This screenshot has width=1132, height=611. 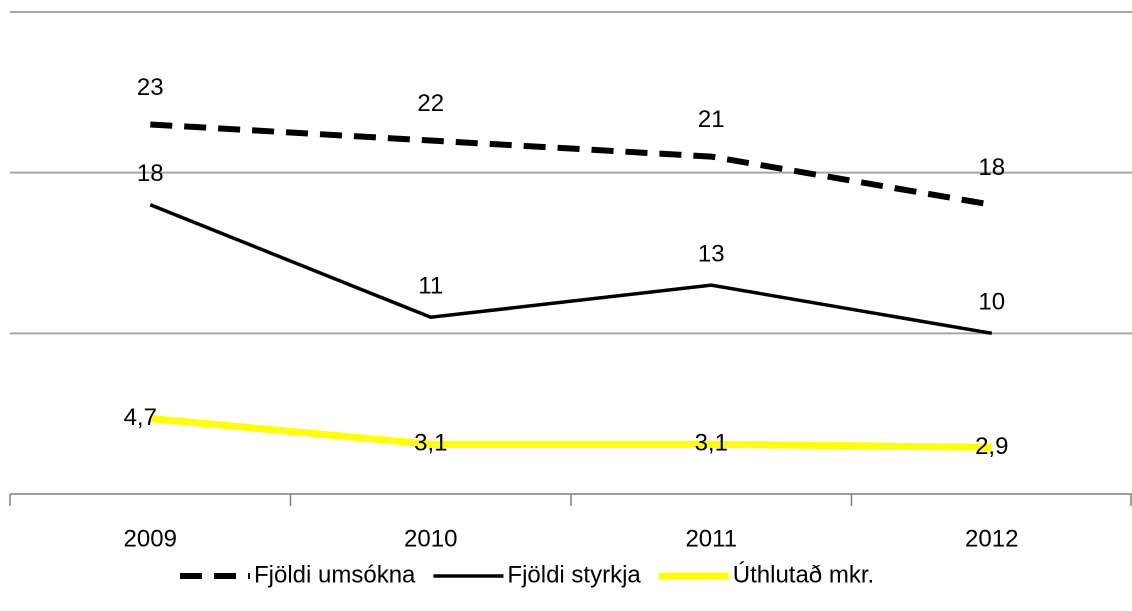 I want to click on data-label: 4,7, so click(x=140, y=417).